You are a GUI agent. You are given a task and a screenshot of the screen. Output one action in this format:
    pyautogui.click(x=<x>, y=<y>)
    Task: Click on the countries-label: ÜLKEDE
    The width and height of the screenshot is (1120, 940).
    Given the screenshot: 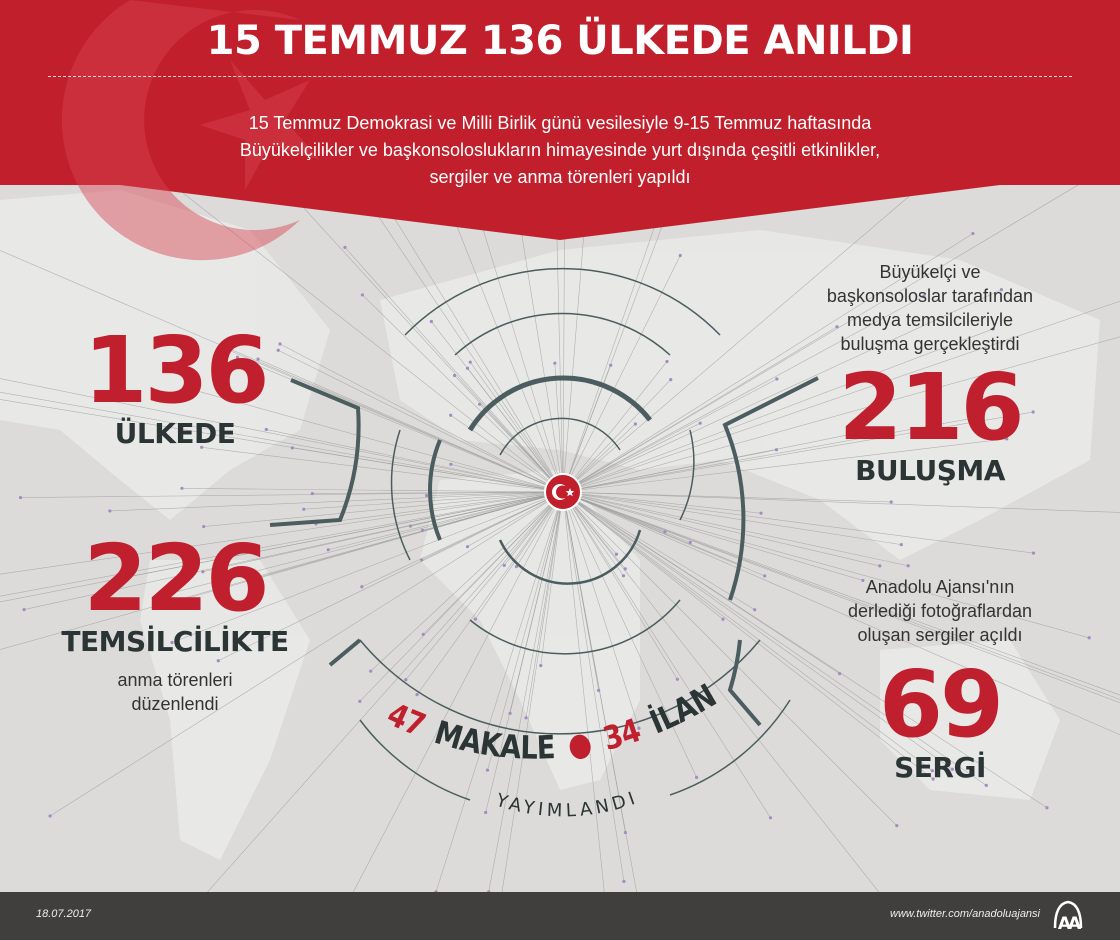 What is the action you would take?
    pyautogui.click(x=175, y=433)
    